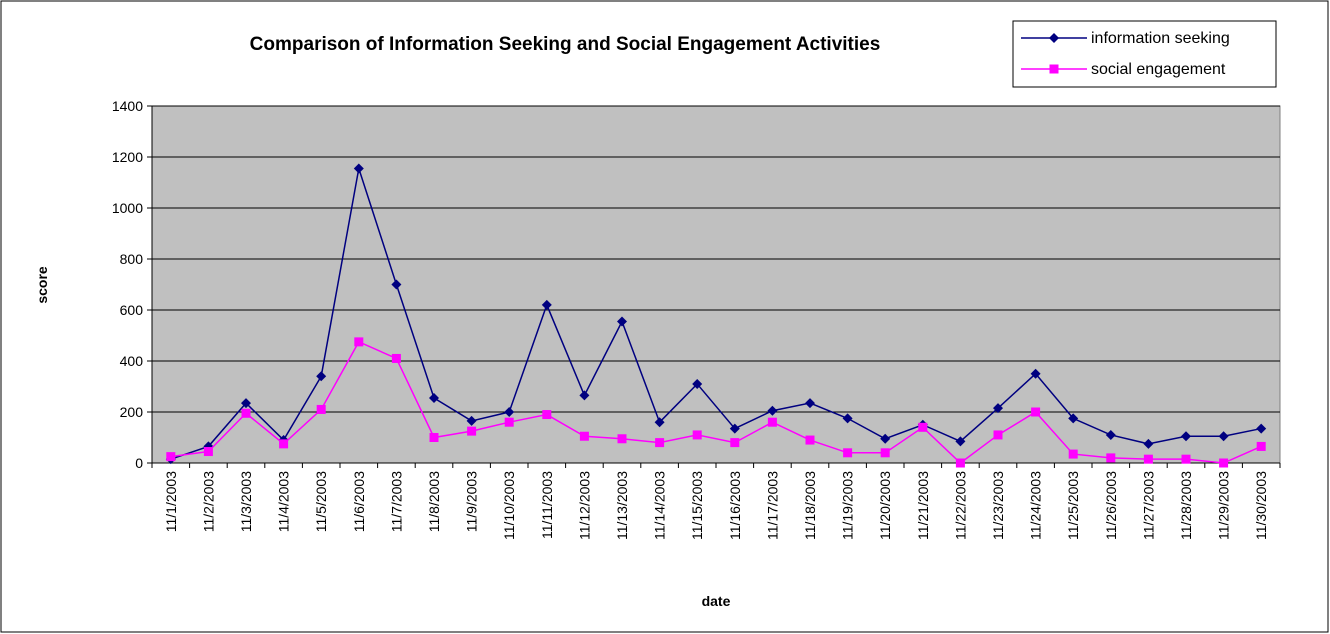 The image size is (1330, 634). Describe the element at coordinates (396, 501) in the screenshot. I see `x-tick-label: 11/7/2003` at that location.